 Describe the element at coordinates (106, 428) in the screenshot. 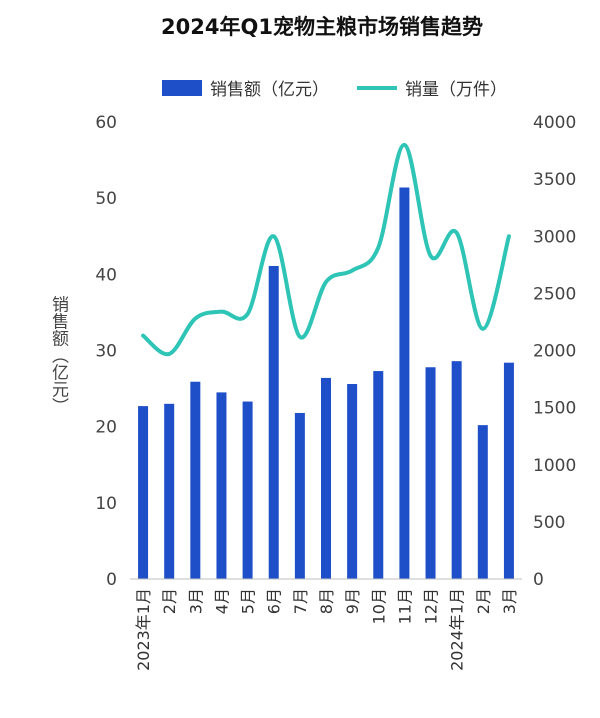

I see `y-left-tick-label: 20` at that location.